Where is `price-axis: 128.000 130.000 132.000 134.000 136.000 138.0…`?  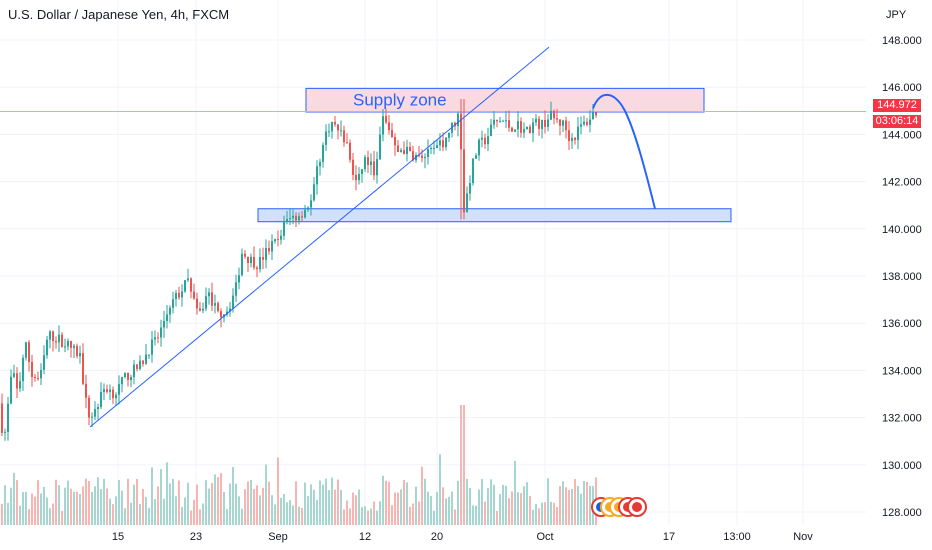 price-axis: 128.000 130.000 132.000 134.000 136.000 138.0… is located at coordinates (902, 277).